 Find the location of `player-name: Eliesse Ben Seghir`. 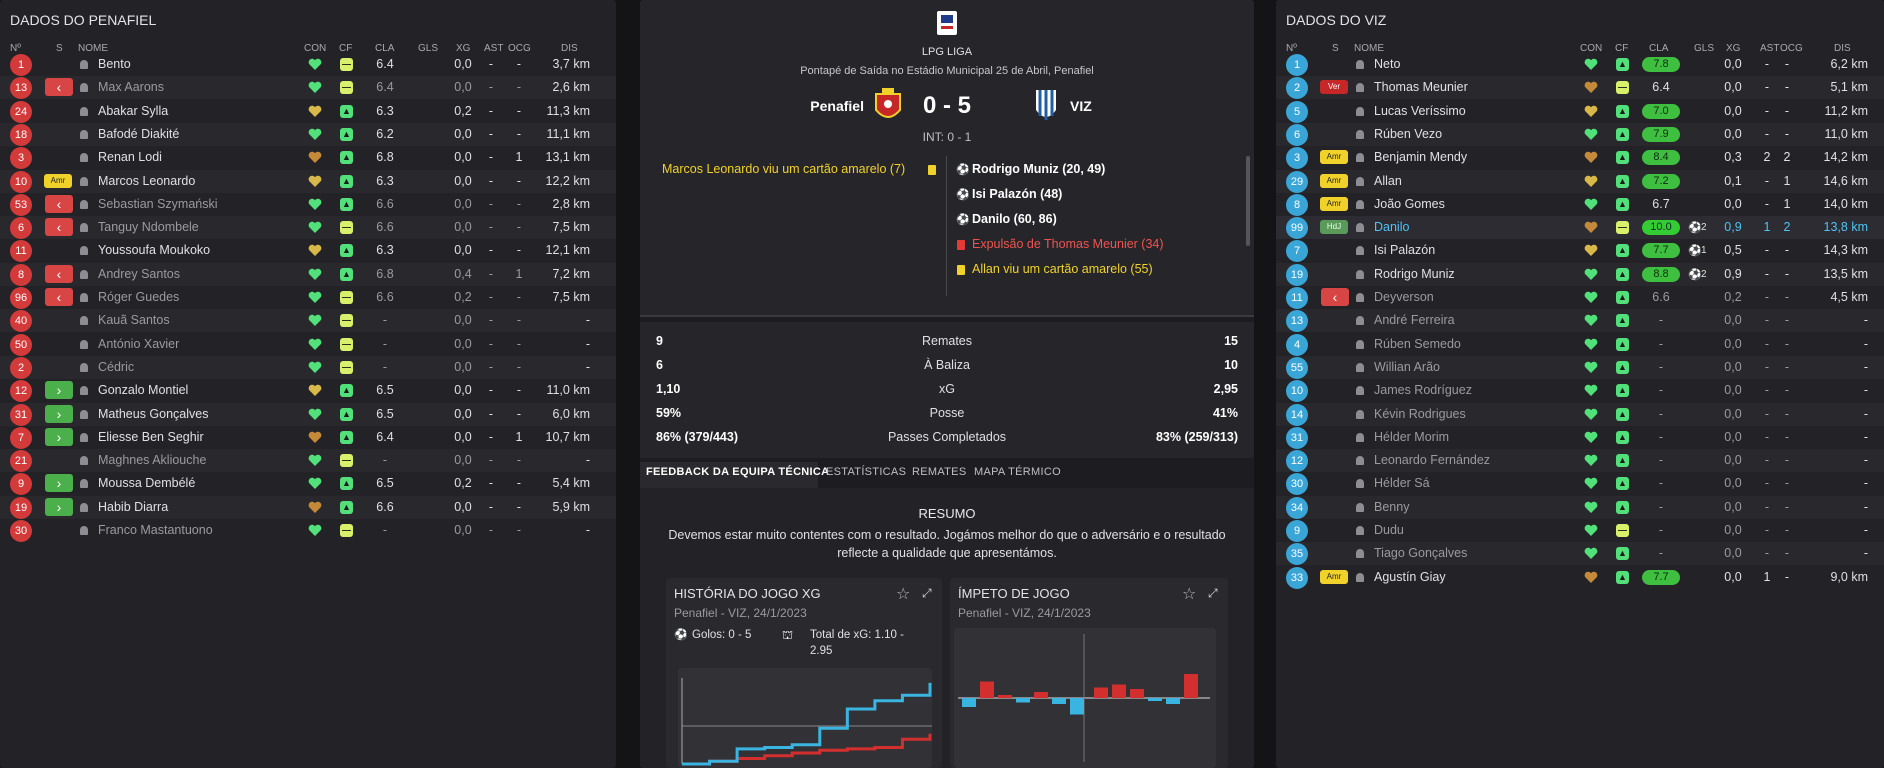

player-name: Eliesse Ben Seghir is located at coordinates (151, 436).